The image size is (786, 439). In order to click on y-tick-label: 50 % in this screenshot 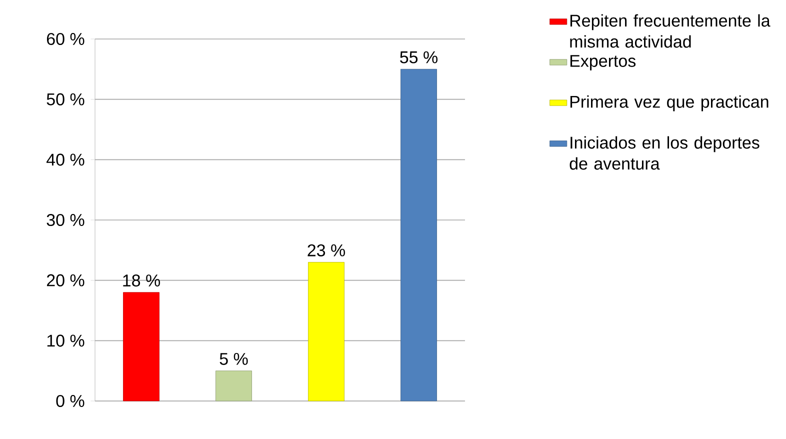, I will do `click(65, 99)`.